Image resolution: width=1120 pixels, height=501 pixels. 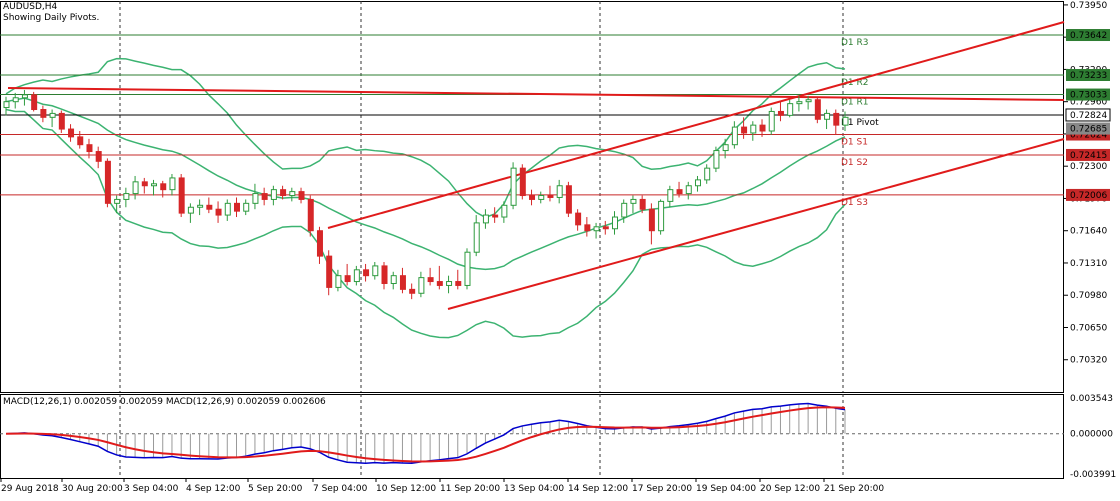 What do you see at coordinates (1091, 399) in the screenshot?
I see `macd-y-label: 0.003543` at bounding box center [1091, 399].